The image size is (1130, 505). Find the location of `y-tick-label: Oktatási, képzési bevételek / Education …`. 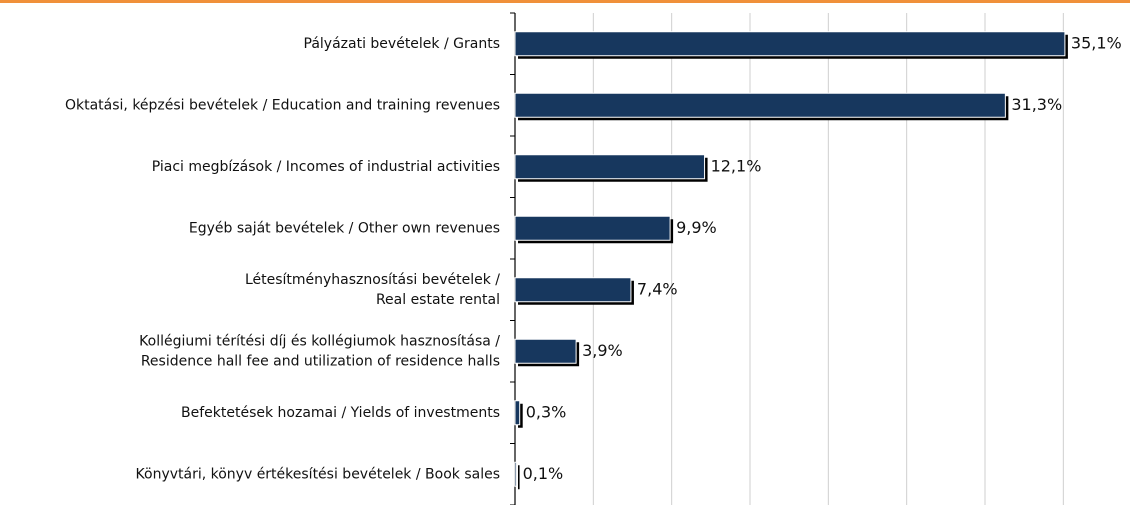

y-tick-label: Oktatási, képzési bevételek / Education … is located at coordinates (282, 105).